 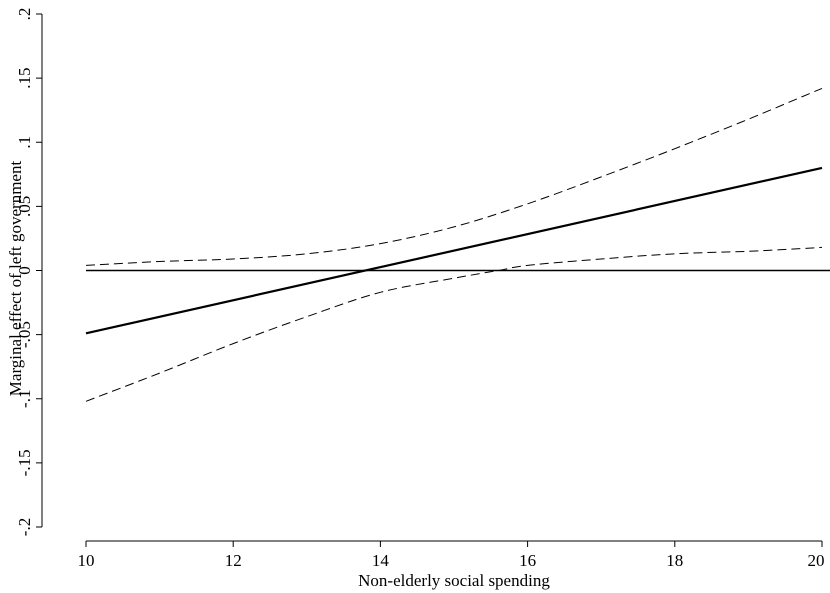 I want to click on y-tick-label: 0, so click(x=24, y=270).